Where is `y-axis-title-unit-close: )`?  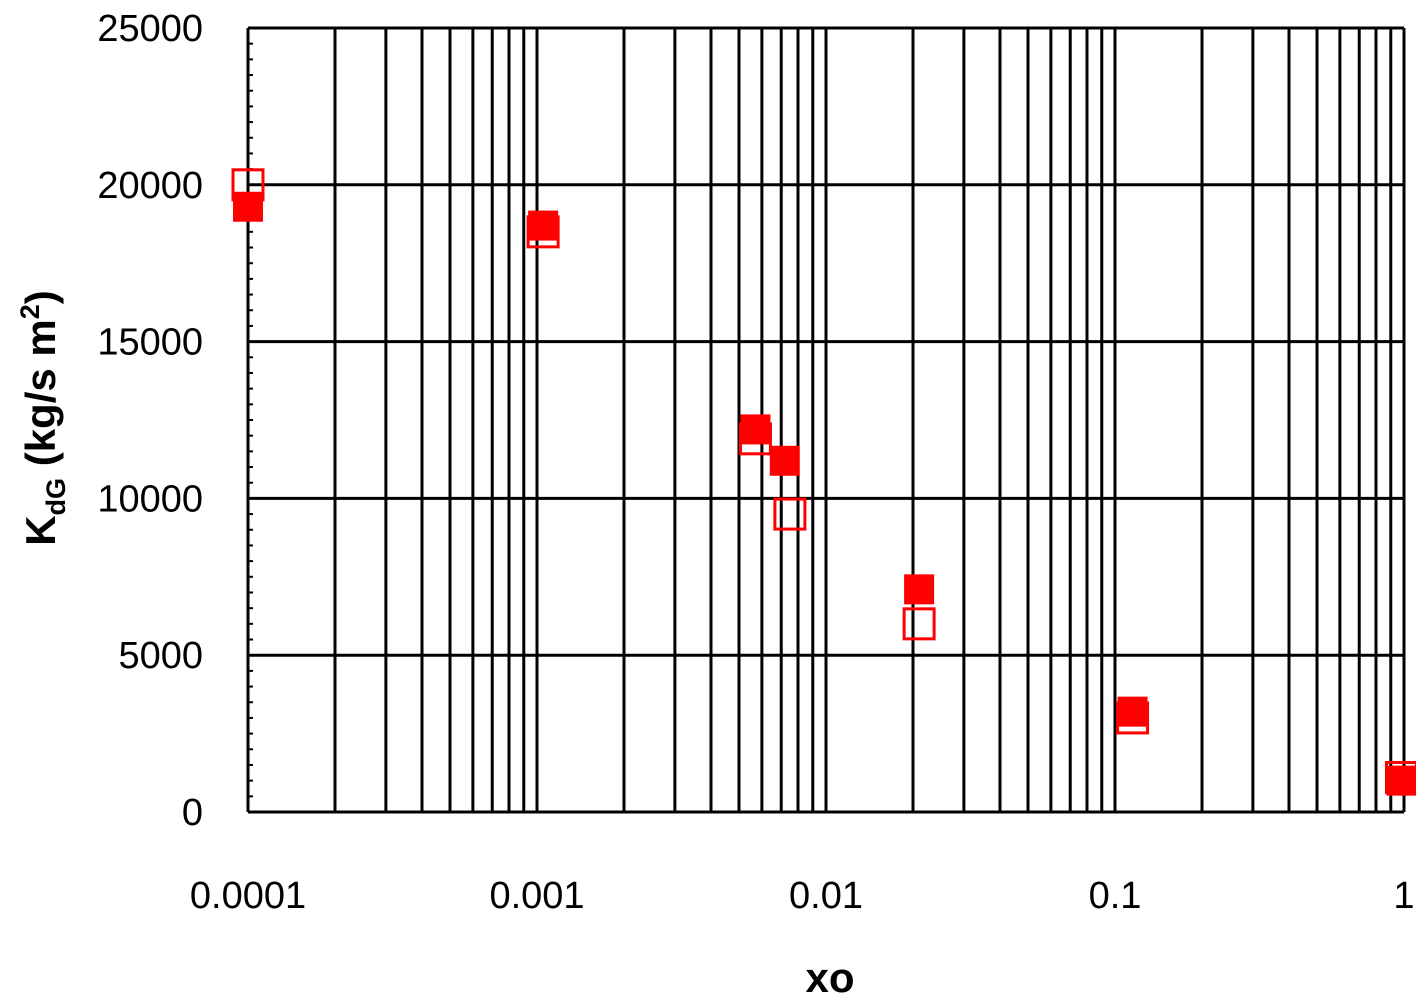
y-axis-title-unit-close: ) is located at coordinates (40, 297).